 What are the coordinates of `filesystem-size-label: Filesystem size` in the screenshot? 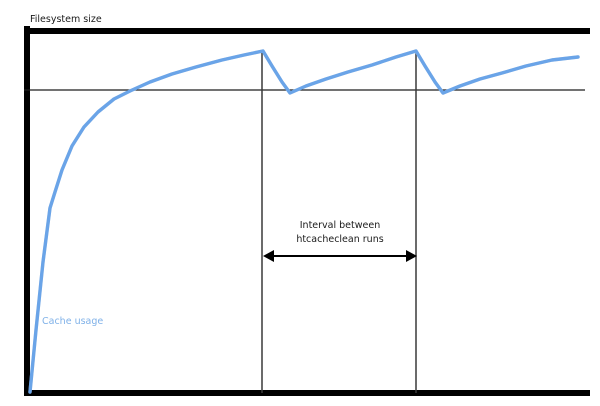 It's located at (66, 19).